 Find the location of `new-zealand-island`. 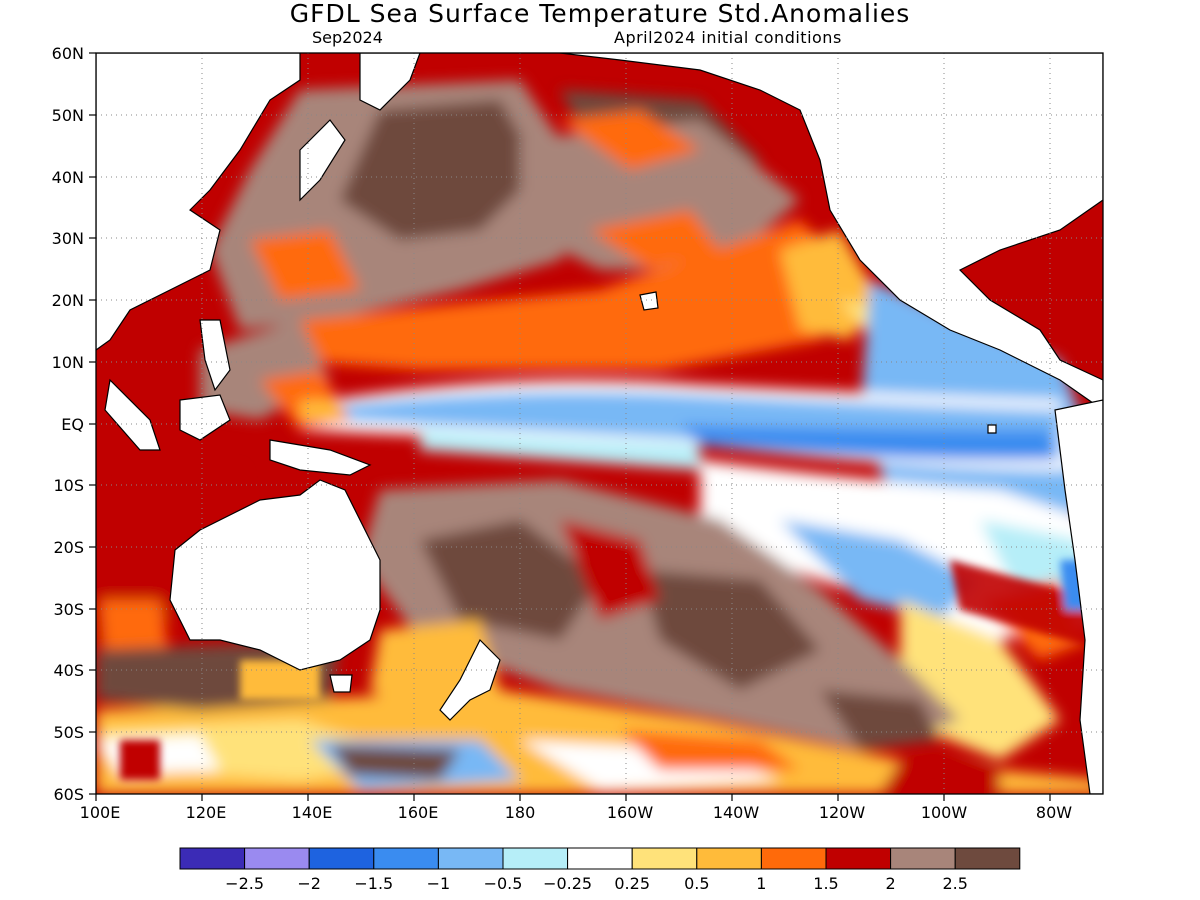

new-zealand-island is located at coordinates (470, 679).